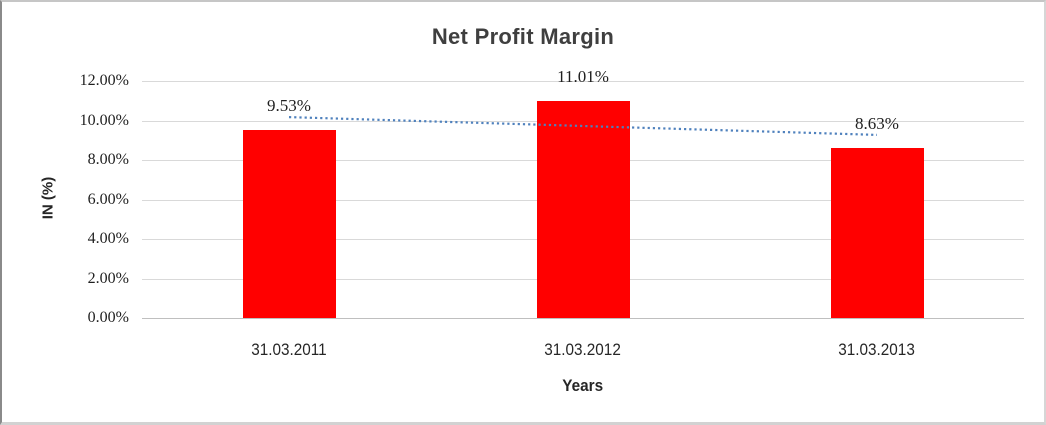 Image resolution: width=1046 pixels, height=425 pixels. I want to click on x-axis-title: Years, so click(583, 386).